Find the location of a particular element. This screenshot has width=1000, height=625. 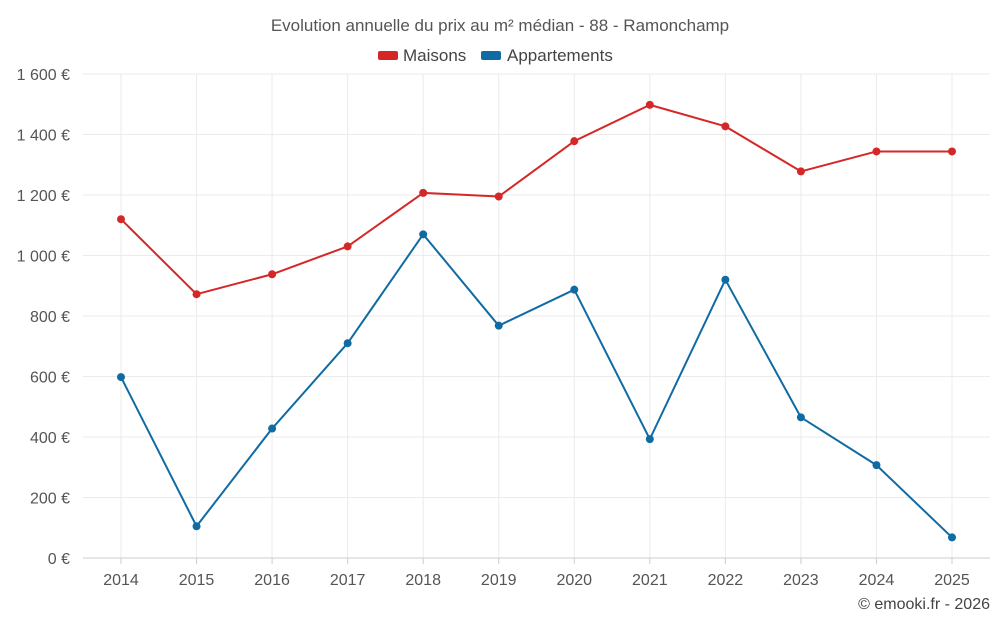

legend-swatch-maisons is located at coordinates (388, 55).